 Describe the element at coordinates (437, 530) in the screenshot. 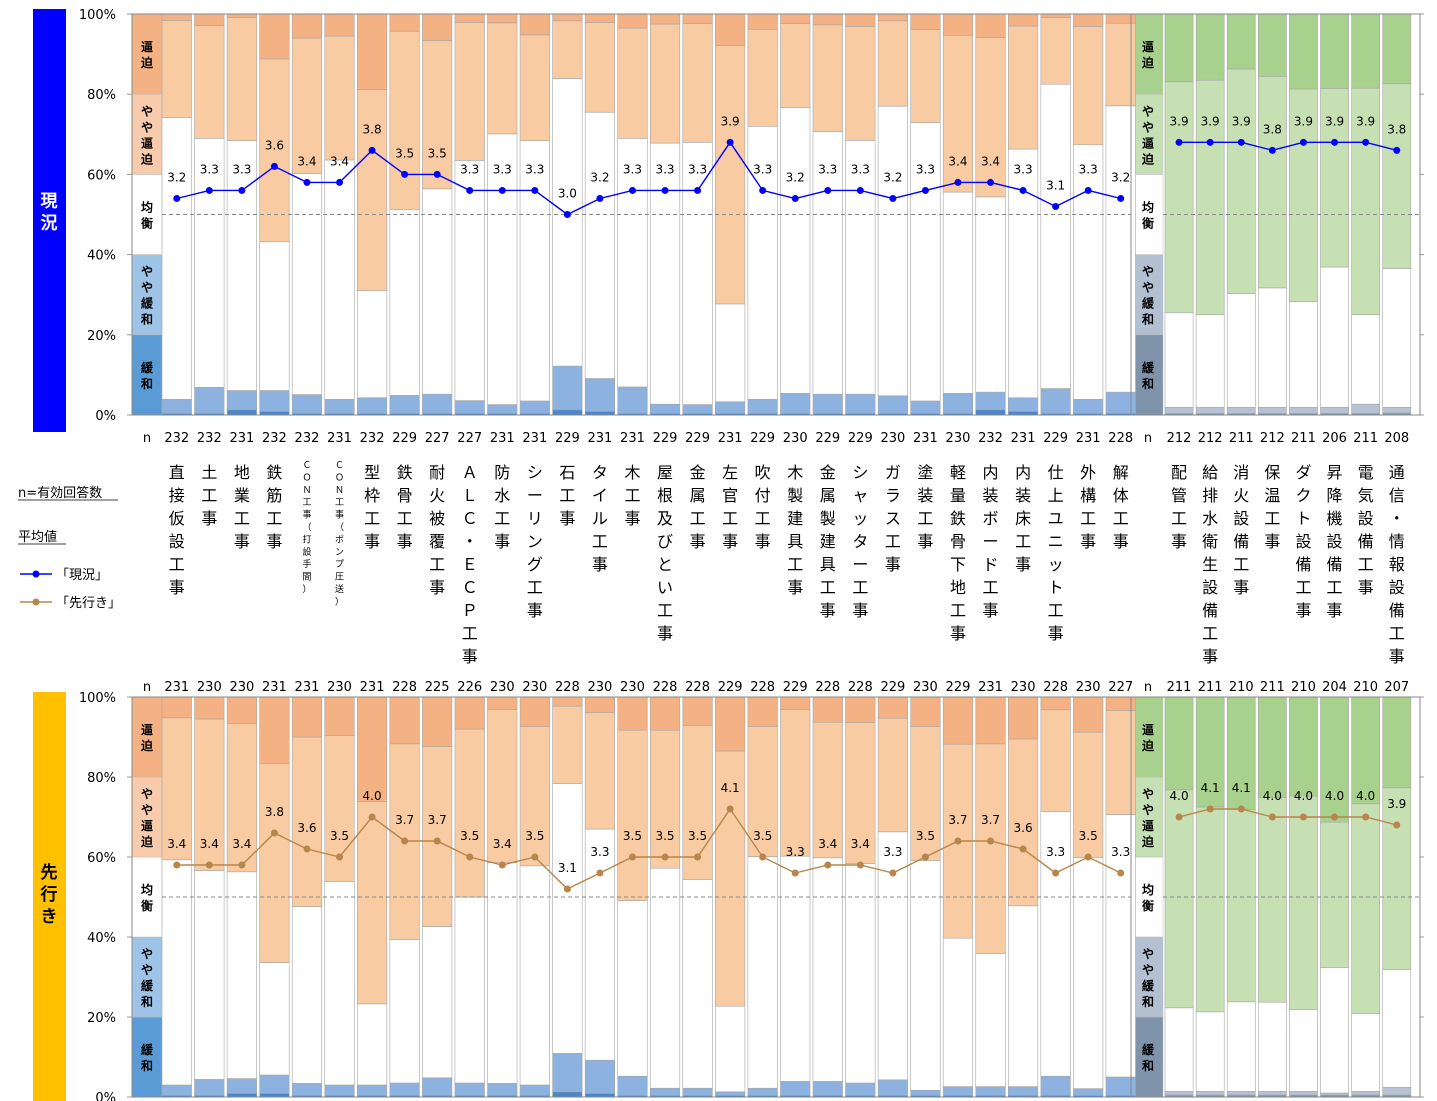

I see `category-name: 耐火被覆工事` at that location.